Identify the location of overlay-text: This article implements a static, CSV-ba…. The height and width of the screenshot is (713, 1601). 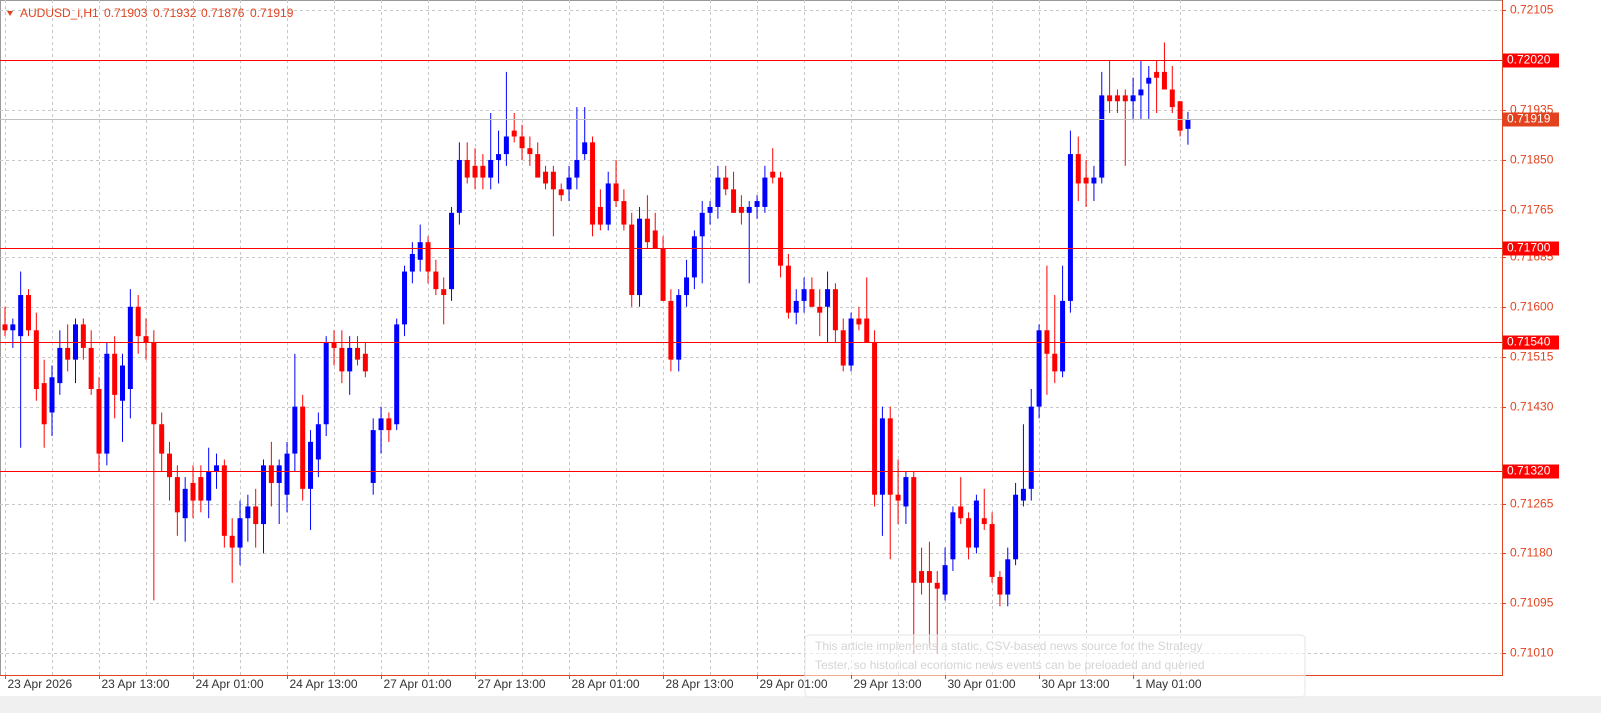
(1009, 646).